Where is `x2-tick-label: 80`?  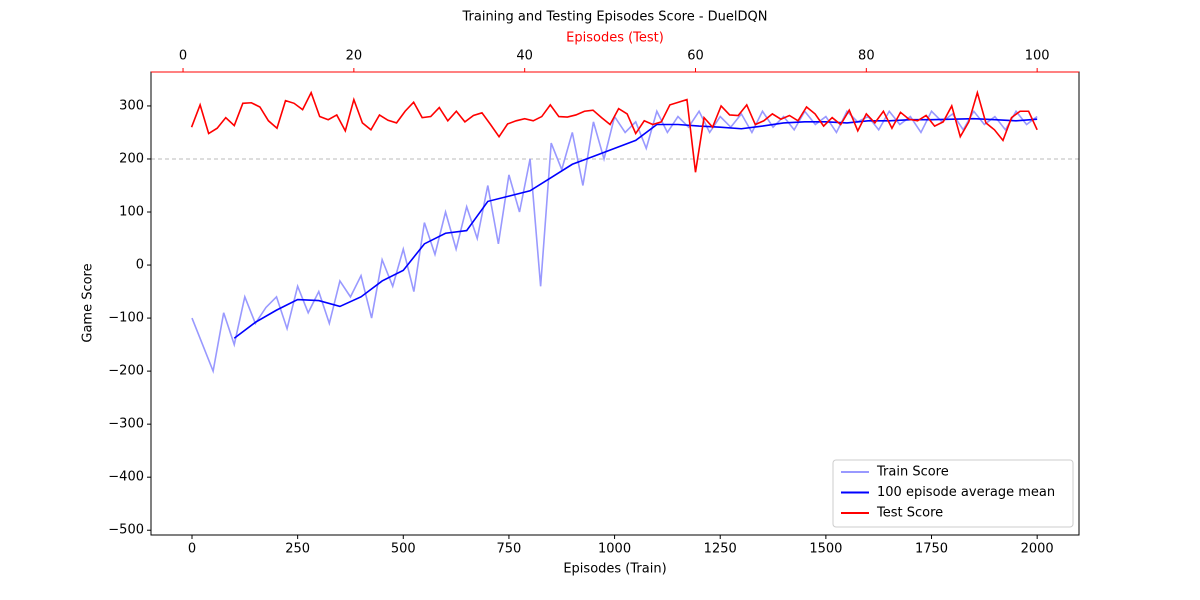
x2-tick-label: 80 is located at coordinates (866, 56).